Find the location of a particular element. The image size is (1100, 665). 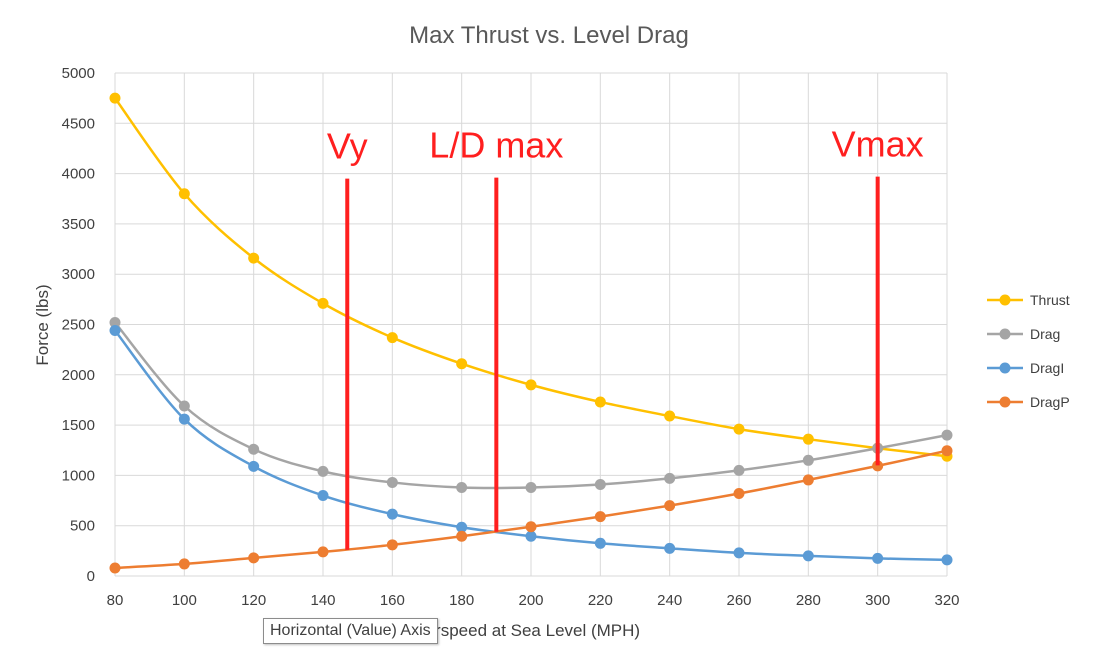

legend-label: Drag is located at coordinates (1045, 334).